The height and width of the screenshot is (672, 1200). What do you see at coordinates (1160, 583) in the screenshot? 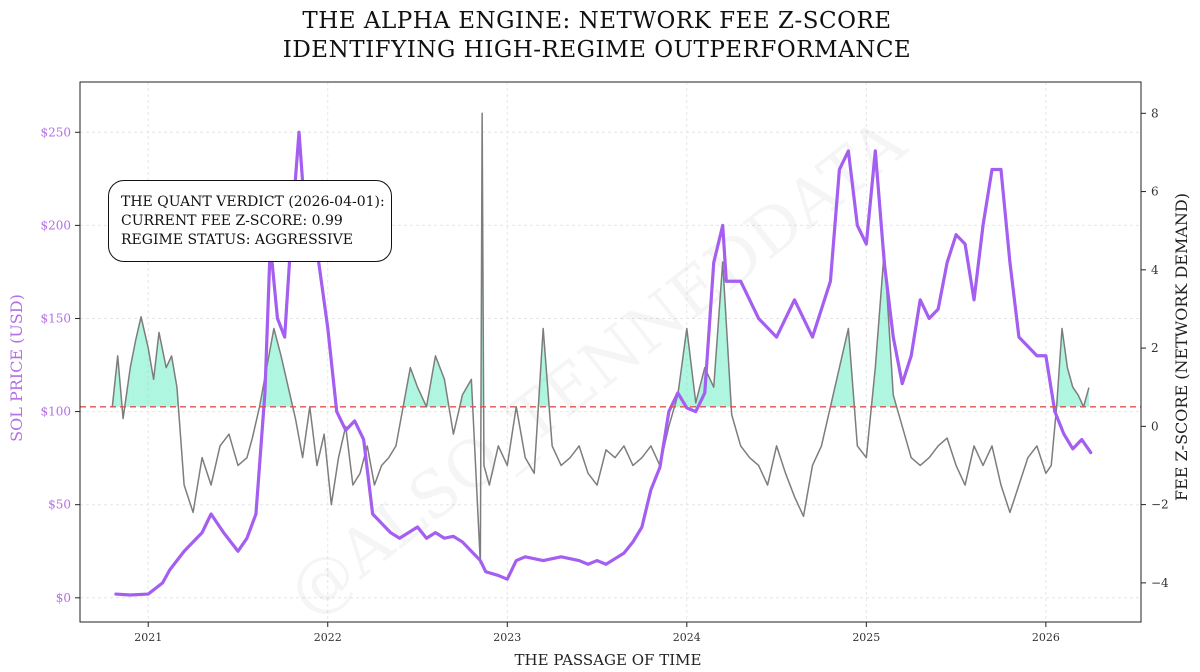
I see `right-tick-label: −4` at bounding box center [1160, 583].